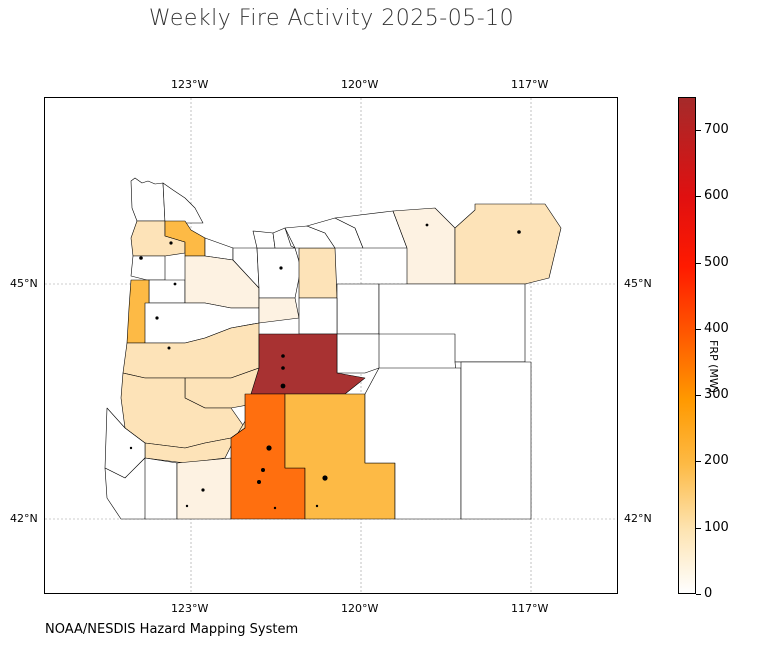 The width and height of the screenshot is (769, 647). What do you see at coordinates (148, 199) in the screenshot?
I see `county-clatsop` at bounding box center [148, 199].